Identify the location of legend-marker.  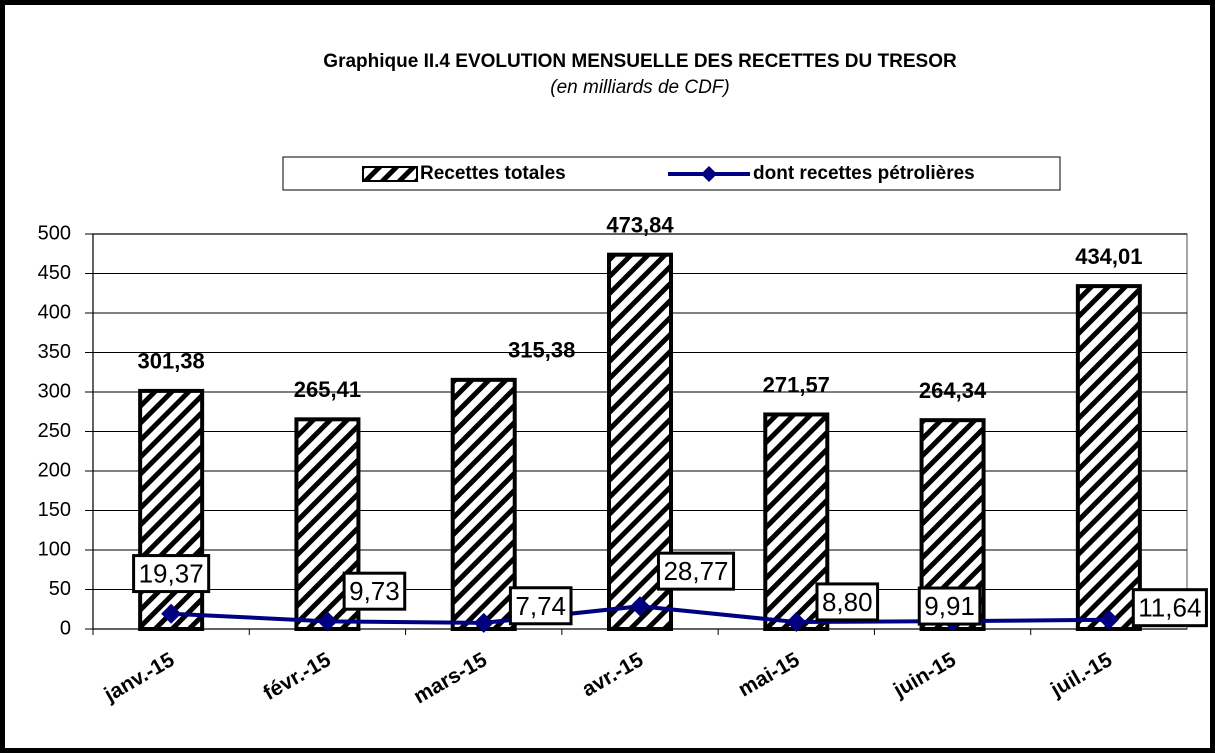
(709, 174).